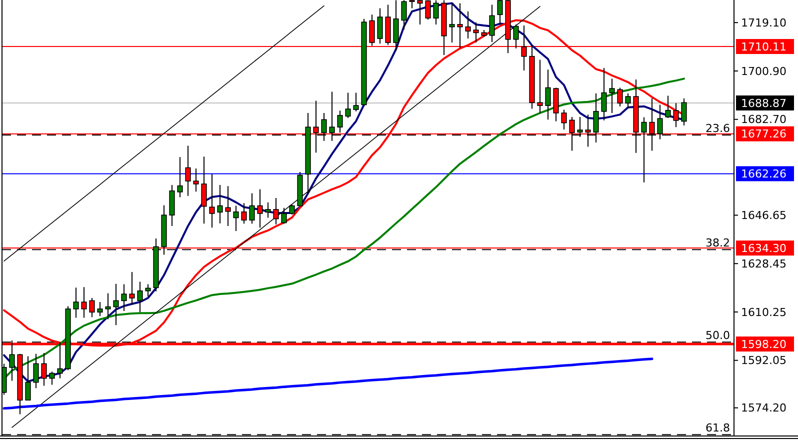  What do you see at coordinates (763, 134) in the screenshot?
I see `ref-line-label: 1677.26` at bounding box center [763, 134].